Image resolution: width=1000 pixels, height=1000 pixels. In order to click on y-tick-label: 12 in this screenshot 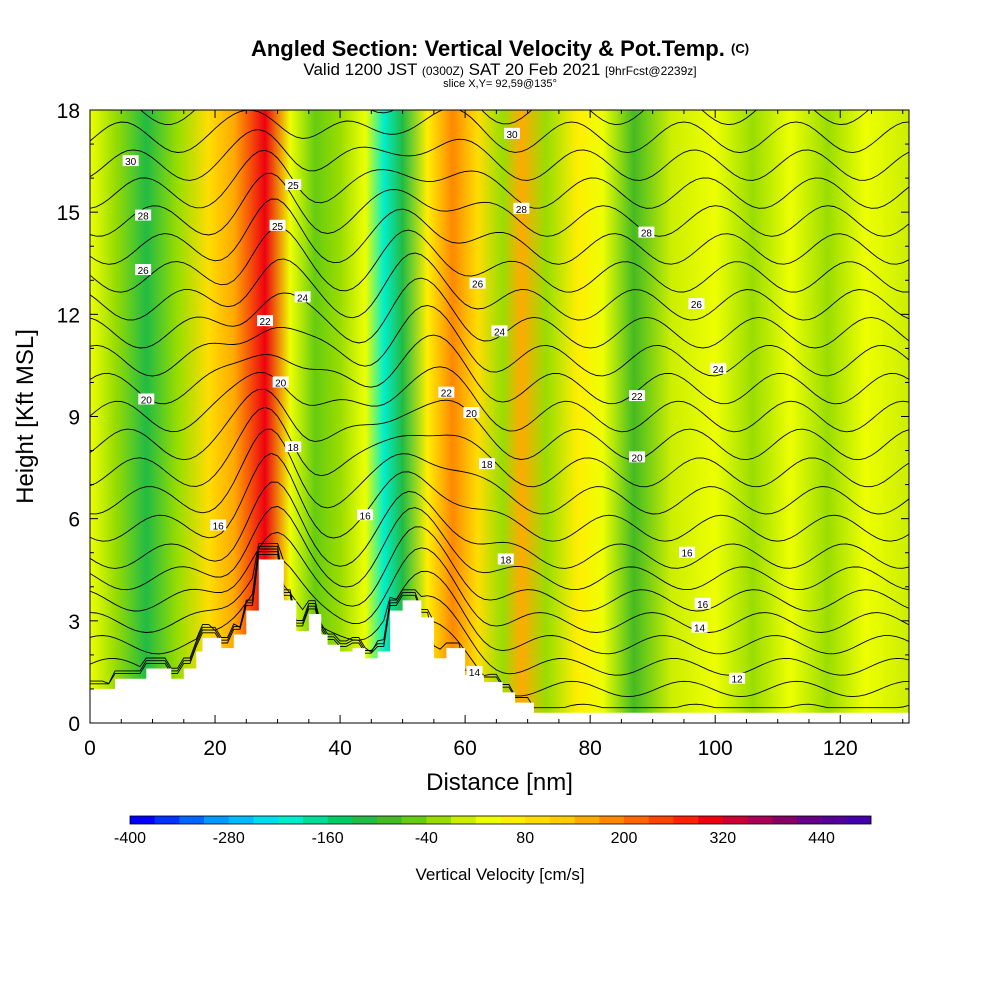, I will do `click(68, 315)`.